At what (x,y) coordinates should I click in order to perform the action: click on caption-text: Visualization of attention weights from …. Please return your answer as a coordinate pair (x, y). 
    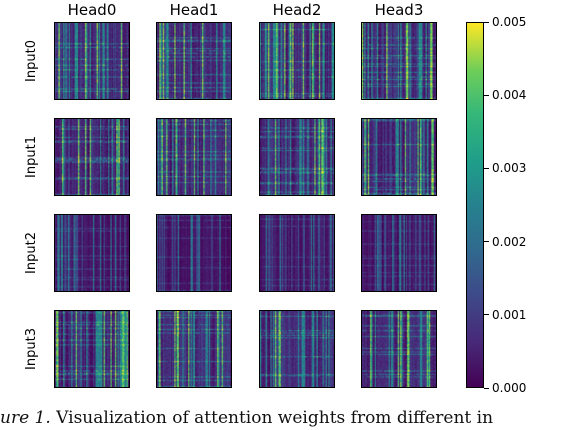
    Looking at the image, I should click on (275, 418).